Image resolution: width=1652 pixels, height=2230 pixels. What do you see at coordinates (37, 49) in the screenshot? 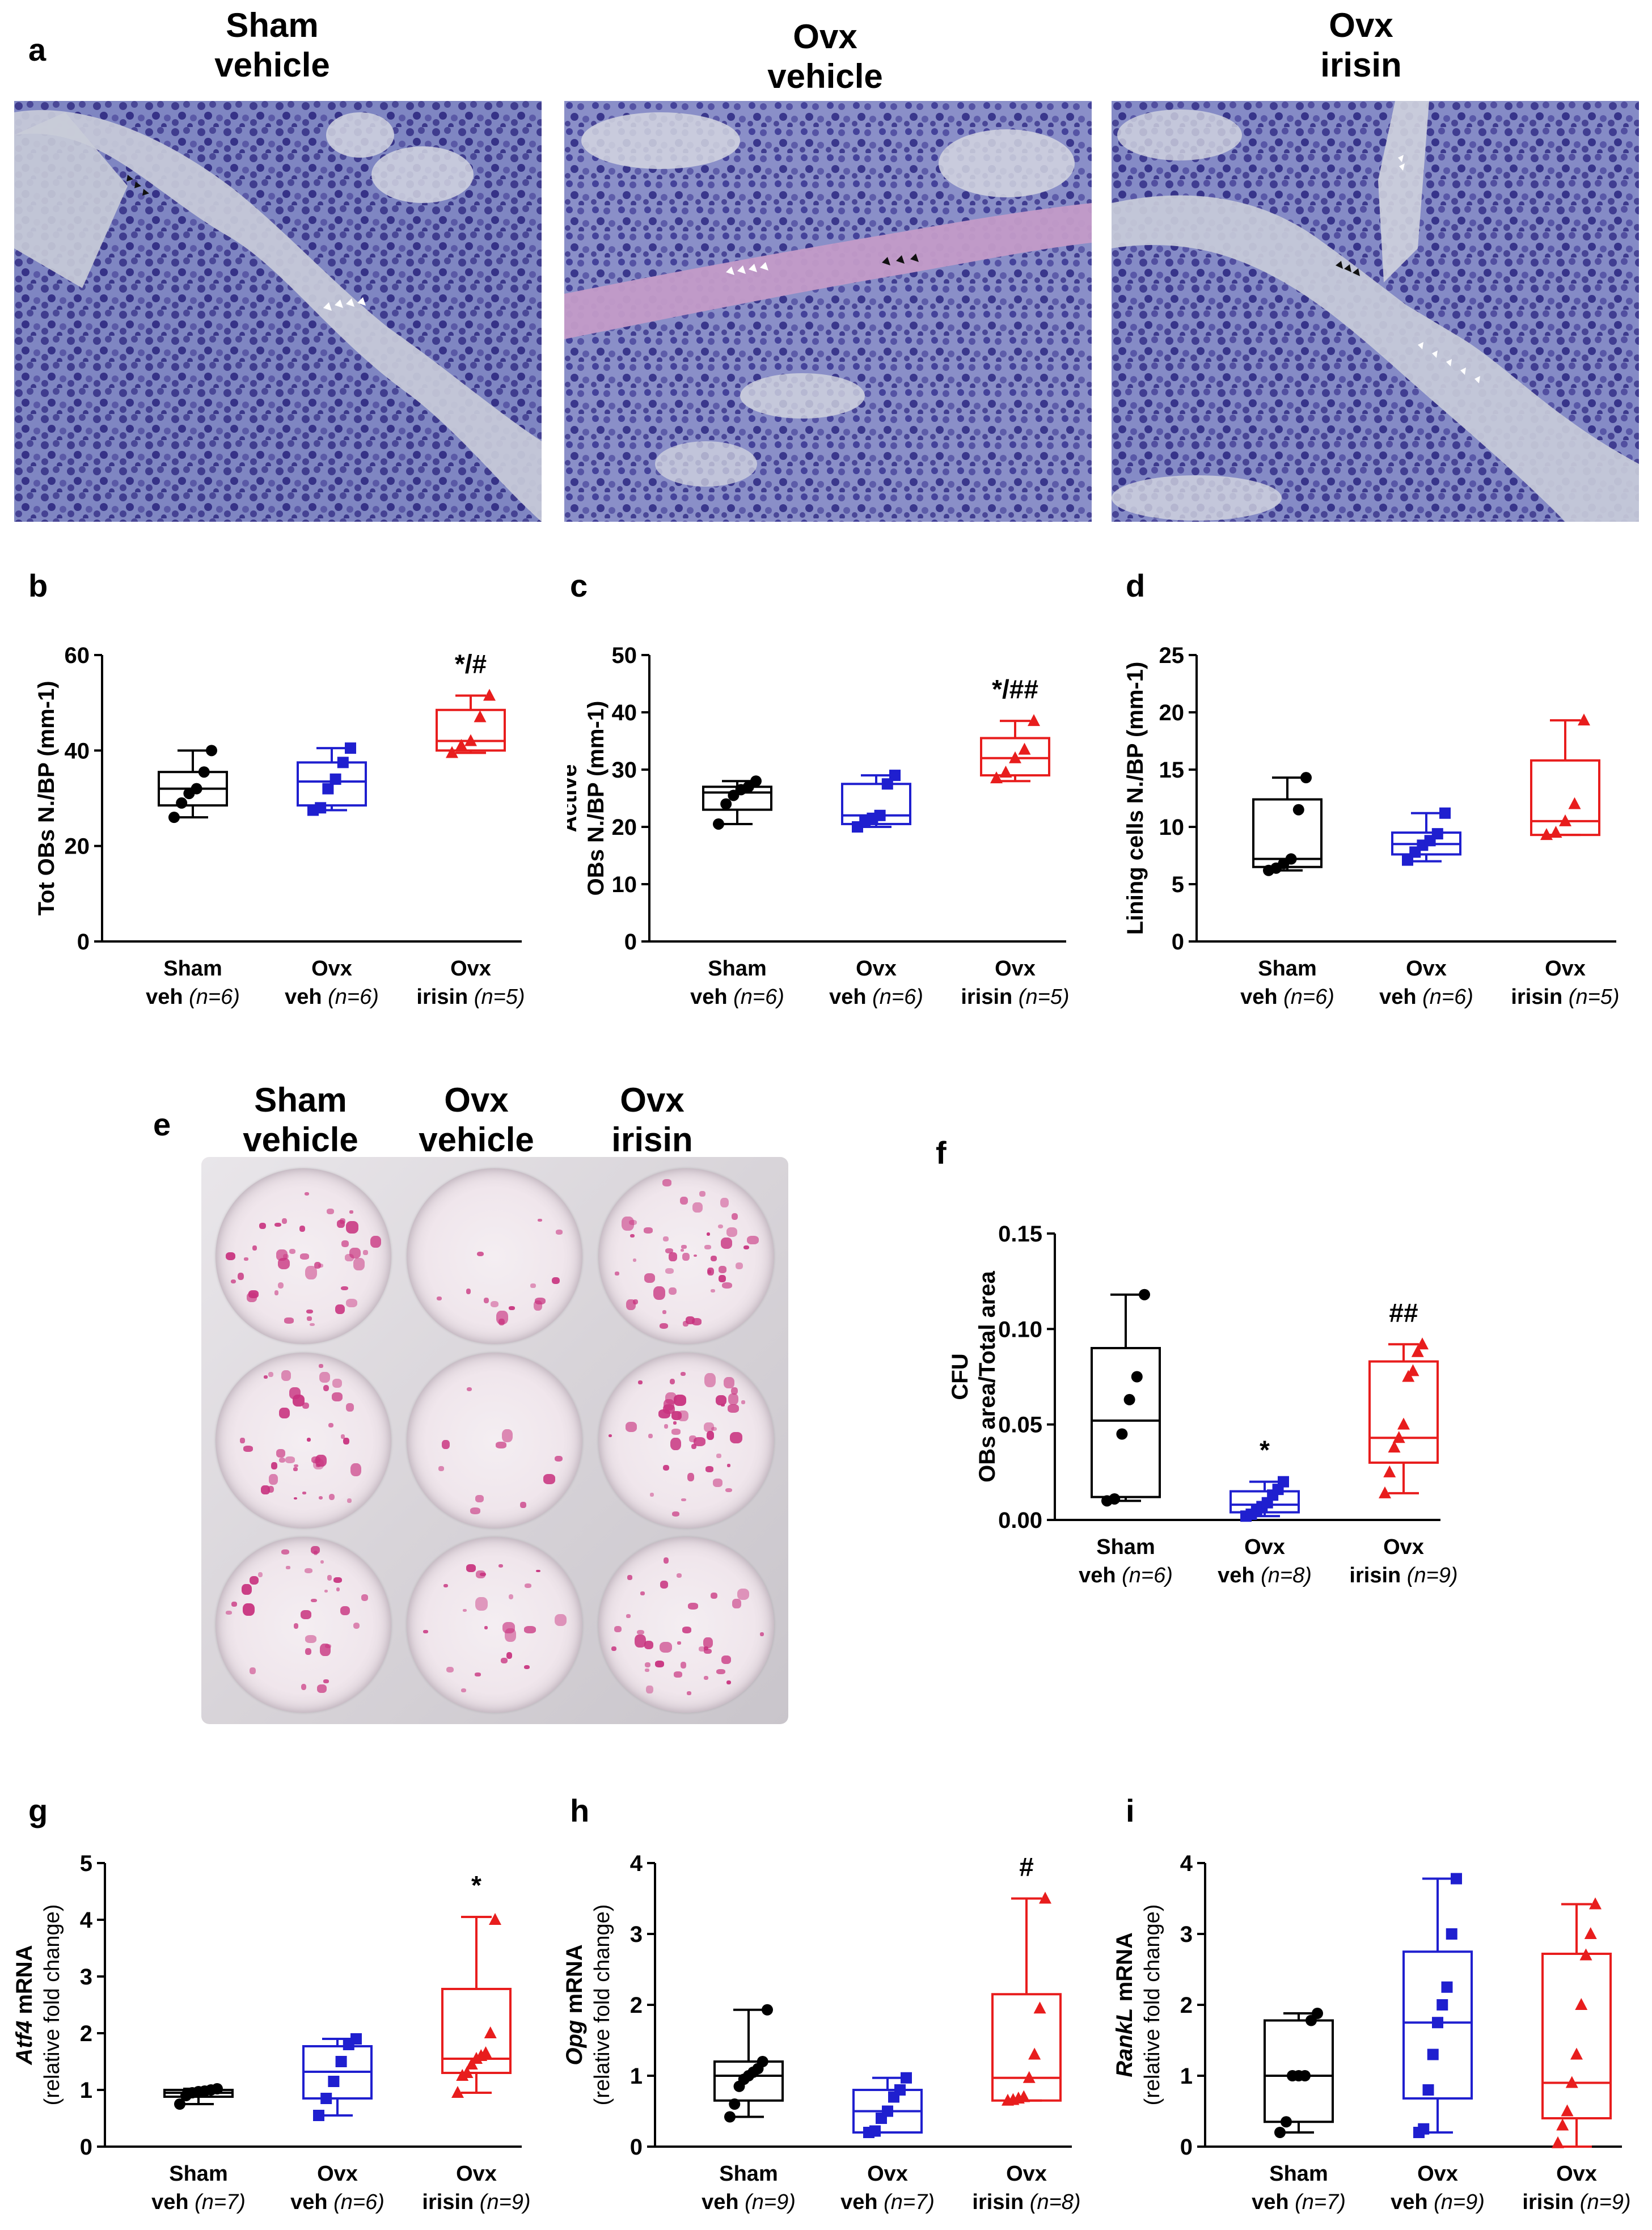
I see `panel-label-a: a` at bounding box center [37, 49].